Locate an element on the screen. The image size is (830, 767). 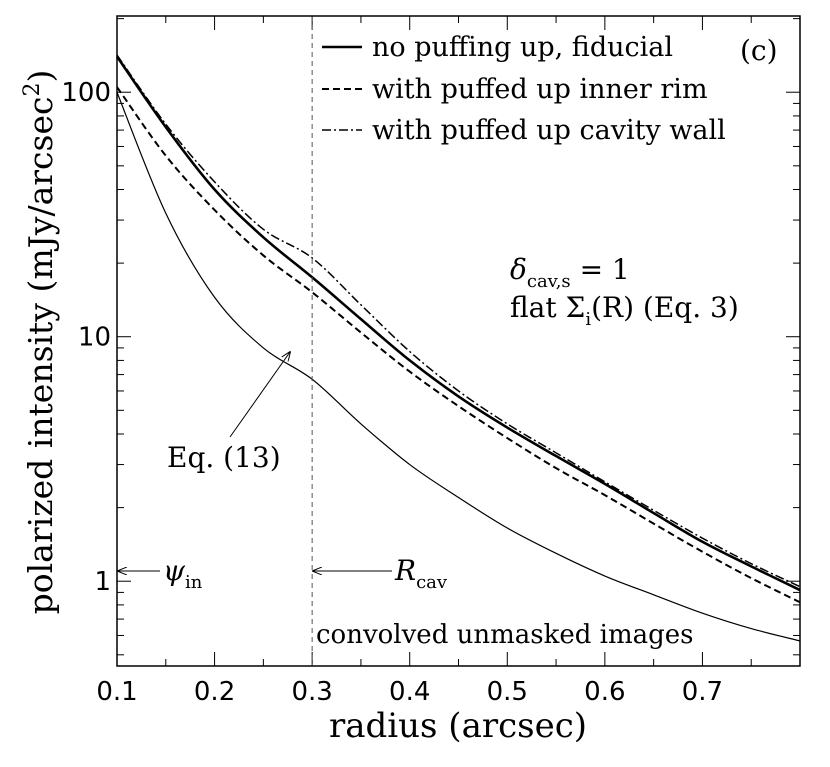
eq13-label: Eq. (13) is located at coordinates (224, 457).